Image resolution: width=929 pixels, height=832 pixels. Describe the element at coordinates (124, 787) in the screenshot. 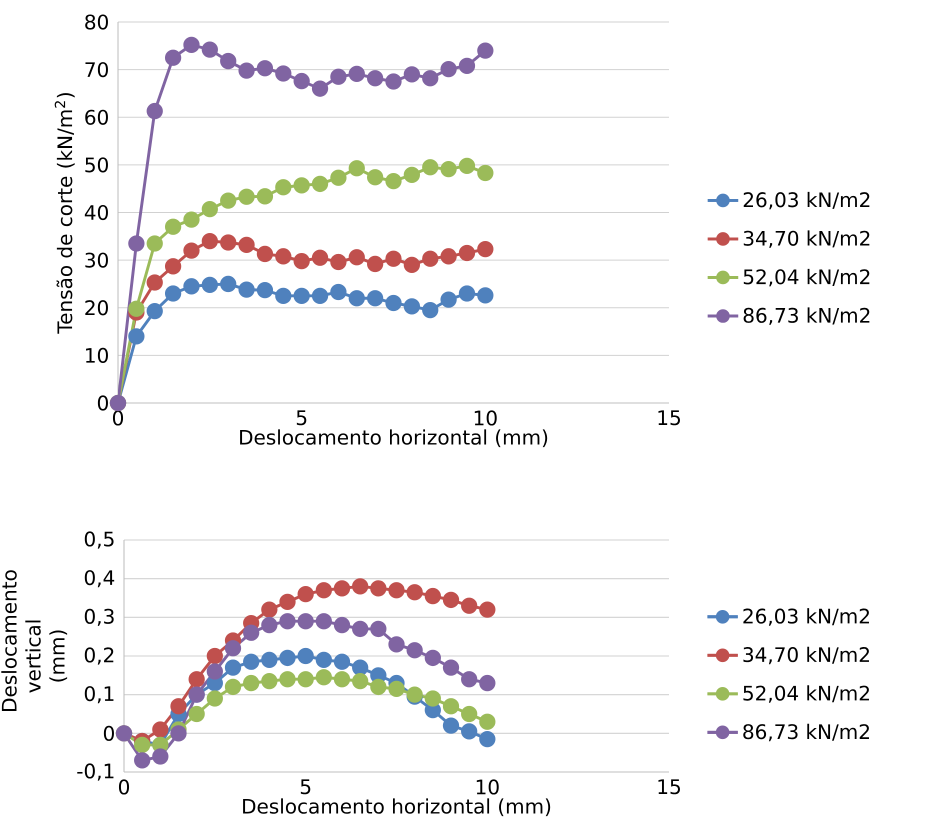

I see `x-tick-label: 0` at that location.